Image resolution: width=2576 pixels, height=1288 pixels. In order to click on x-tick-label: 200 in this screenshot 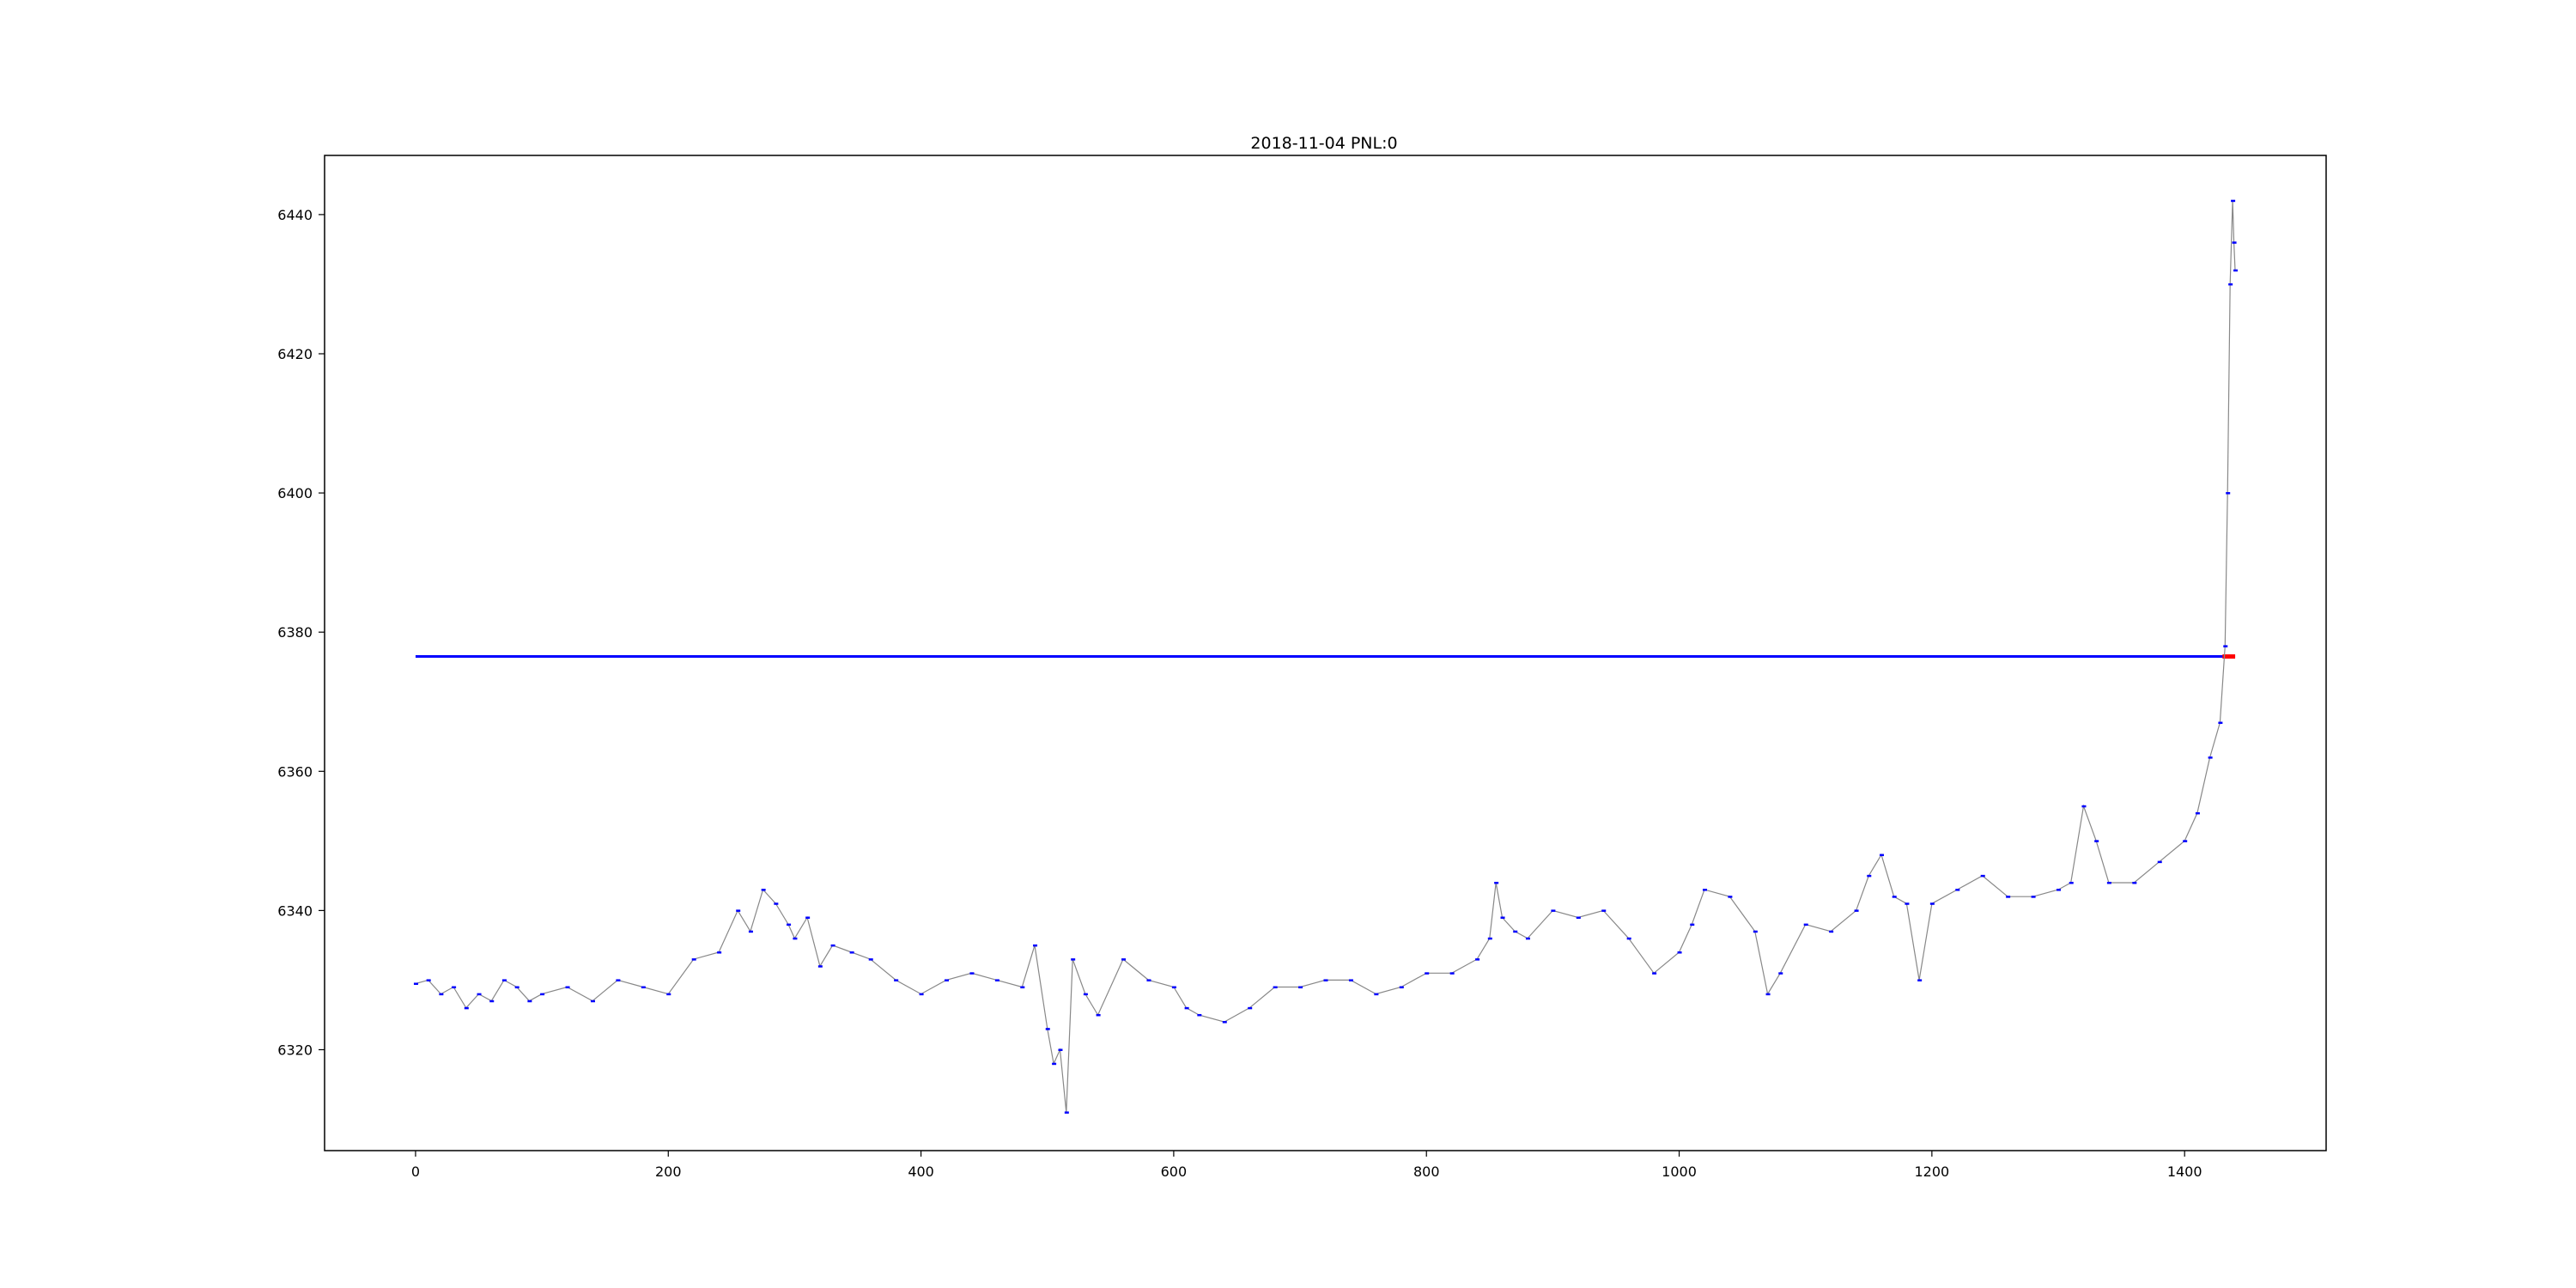, I will do `click(669, 1171)`.